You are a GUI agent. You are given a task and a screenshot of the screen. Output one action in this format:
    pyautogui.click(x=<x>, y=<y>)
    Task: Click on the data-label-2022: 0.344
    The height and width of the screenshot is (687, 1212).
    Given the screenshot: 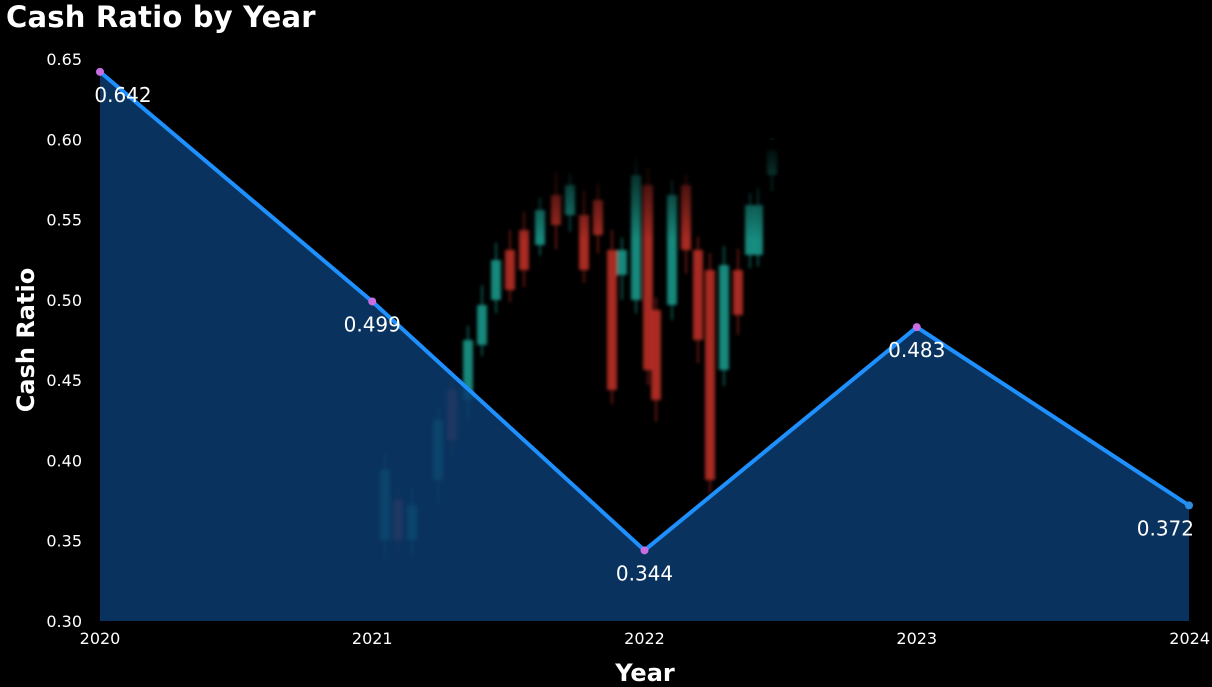 What is the action you would take?
    pyautogui.click(x=644, y=573)
    